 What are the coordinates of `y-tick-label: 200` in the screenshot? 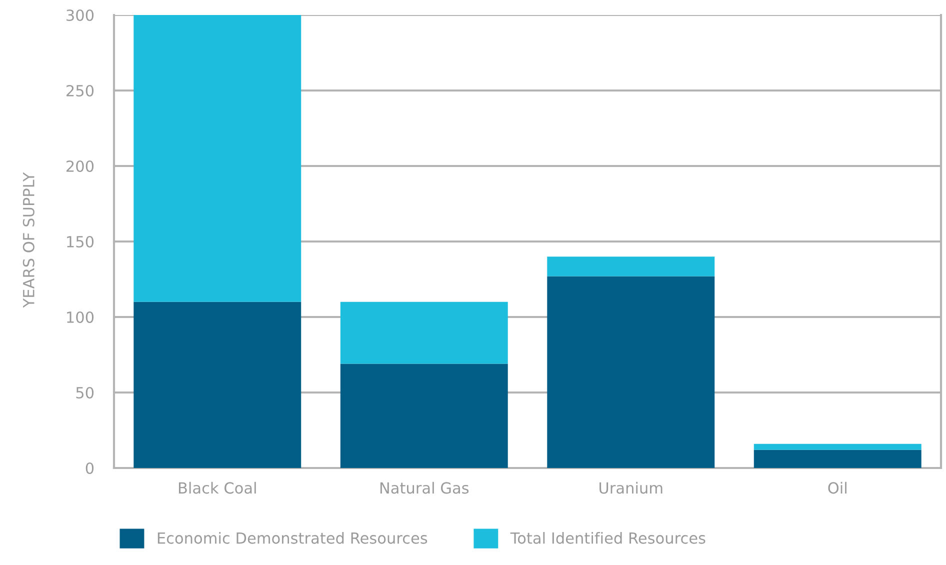 It's located at (80, 166).